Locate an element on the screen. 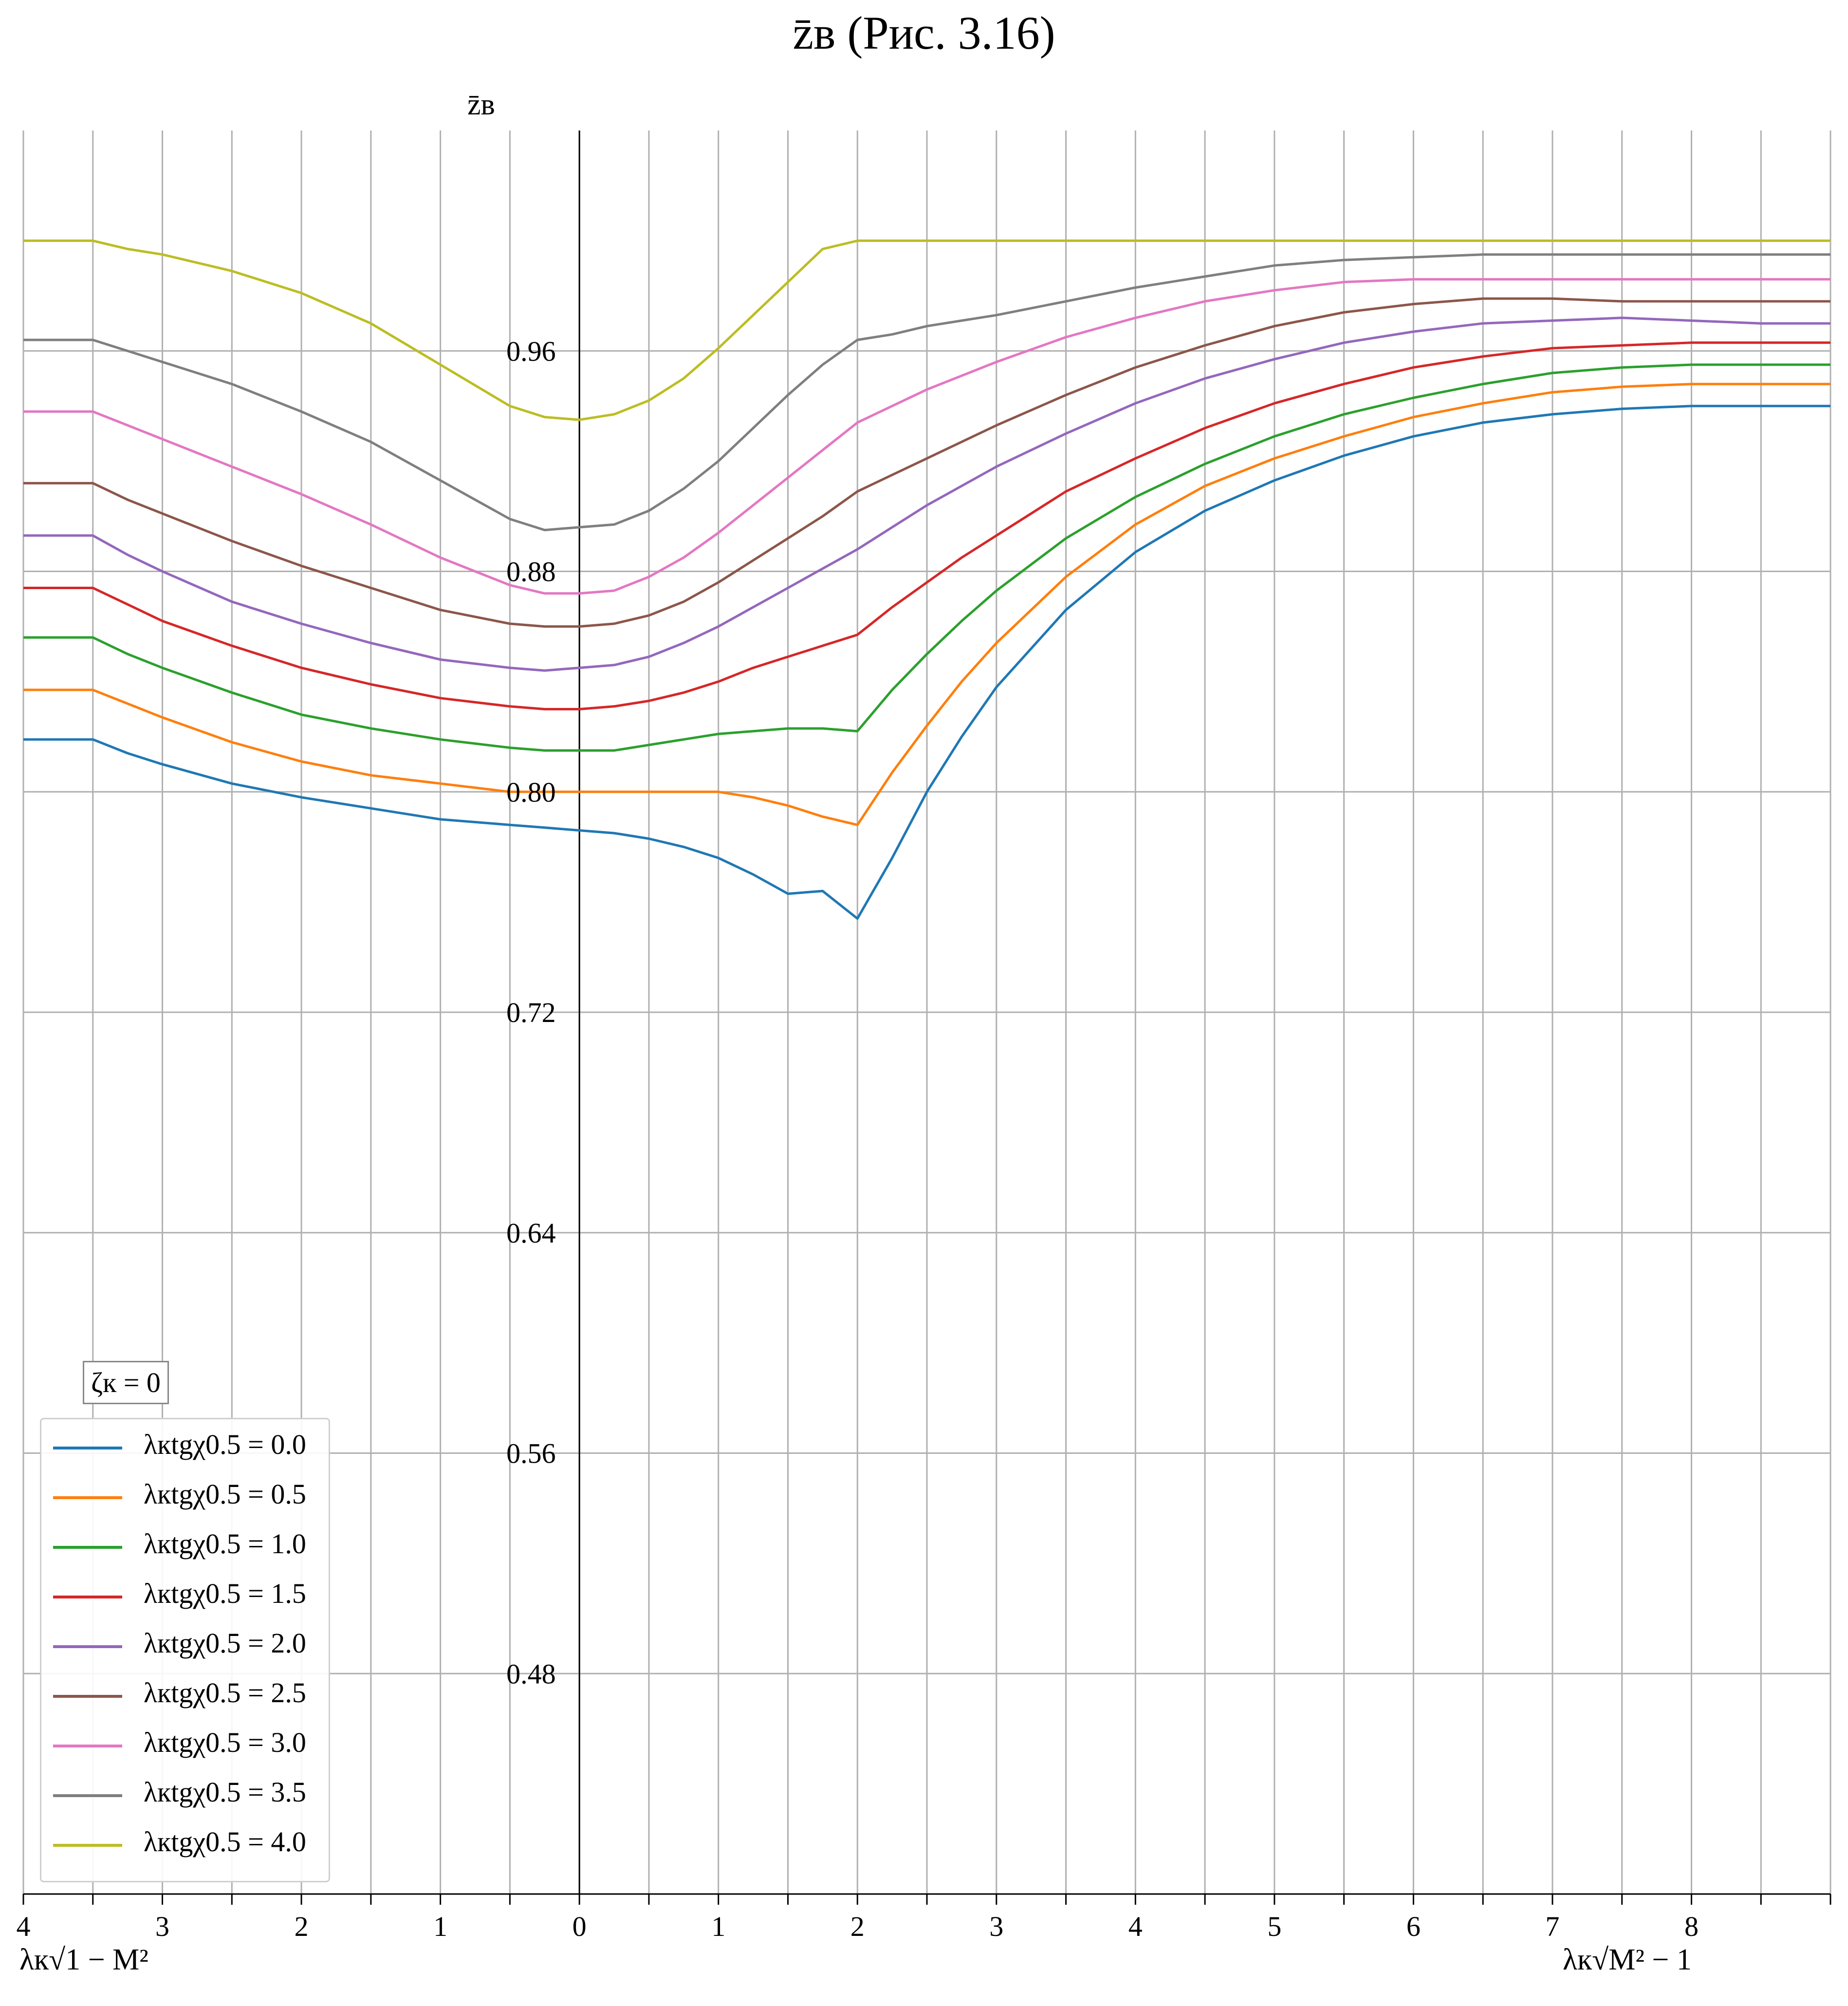 The height and width of the screenshot is (2006, 1848). legend-item: λкtgχ0.5 = 1.5 is located at coordinates (185, 1597).